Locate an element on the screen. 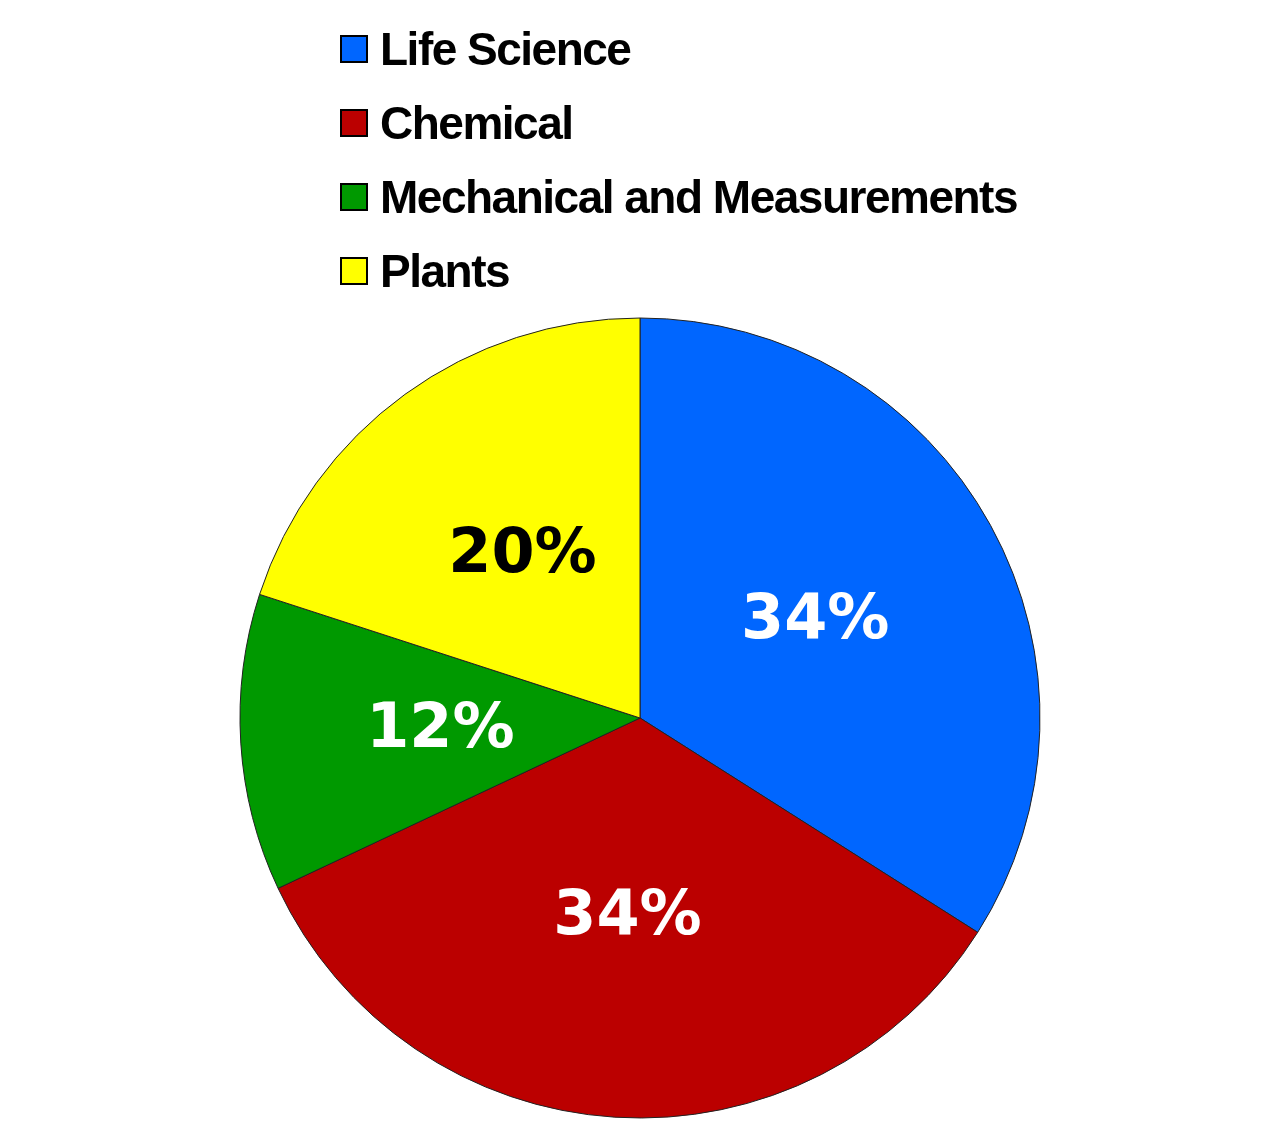 Image resolution: width=1280 pixels, height=1144 pixels. data-label: 12% is located at coordinates (440, 725).